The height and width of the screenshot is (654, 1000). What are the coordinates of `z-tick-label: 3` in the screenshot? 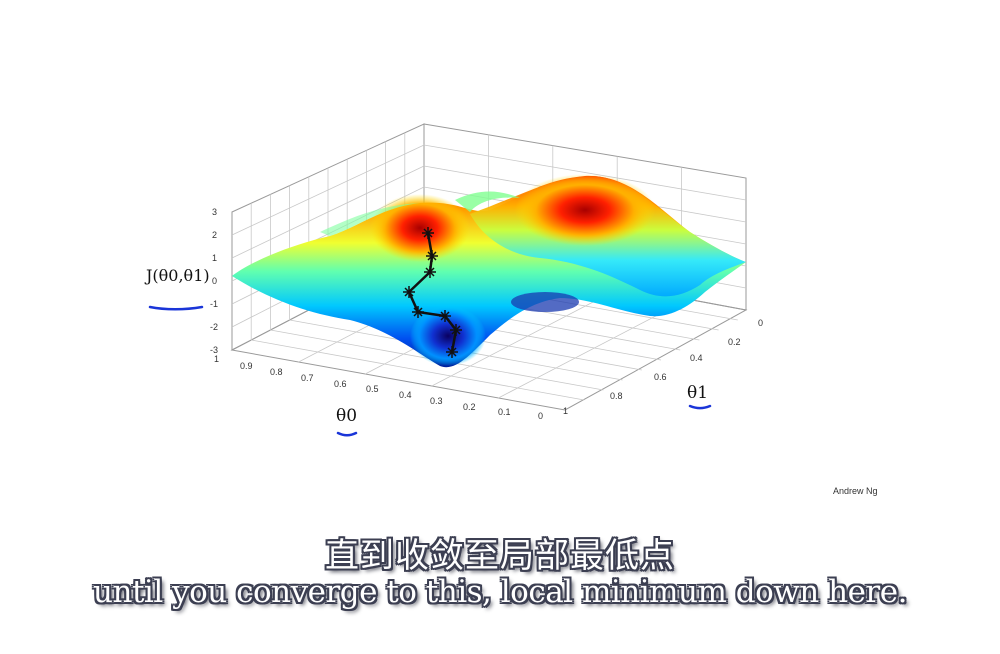 It's located at (214, 212).